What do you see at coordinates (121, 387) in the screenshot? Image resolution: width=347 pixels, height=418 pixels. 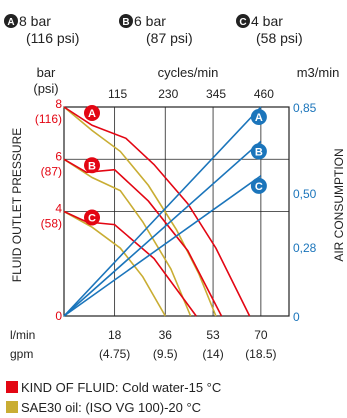 I see `legend-label-water: KIND OF FLUID: Cold water-15 °C` at bounding box center [121, 387].